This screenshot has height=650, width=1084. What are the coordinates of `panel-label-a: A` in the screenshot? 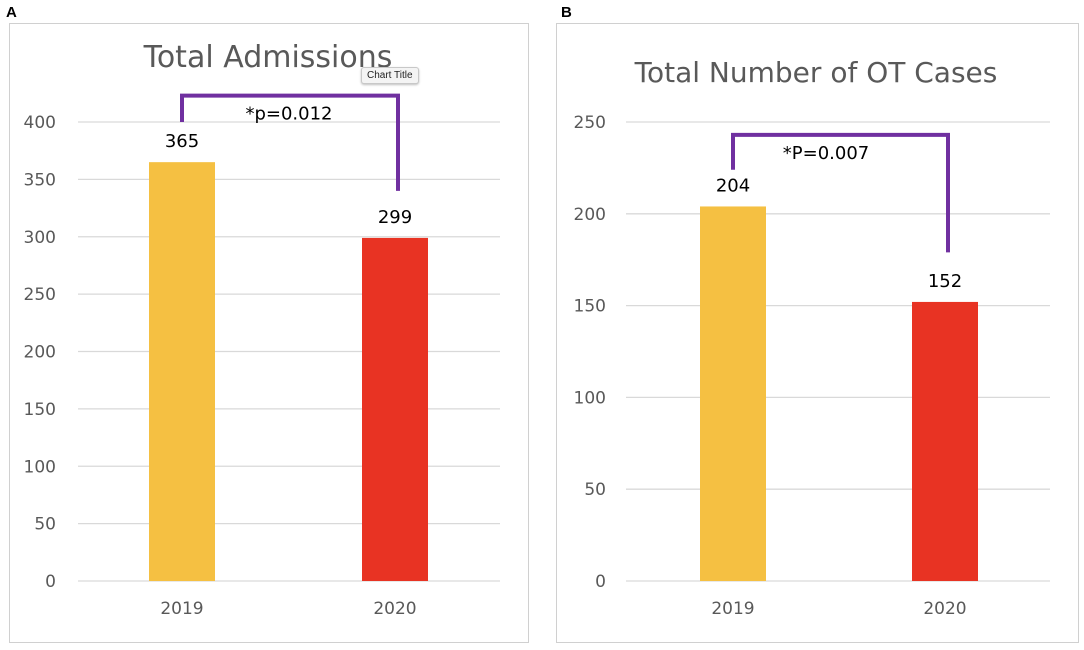 It's located at (11, 12).